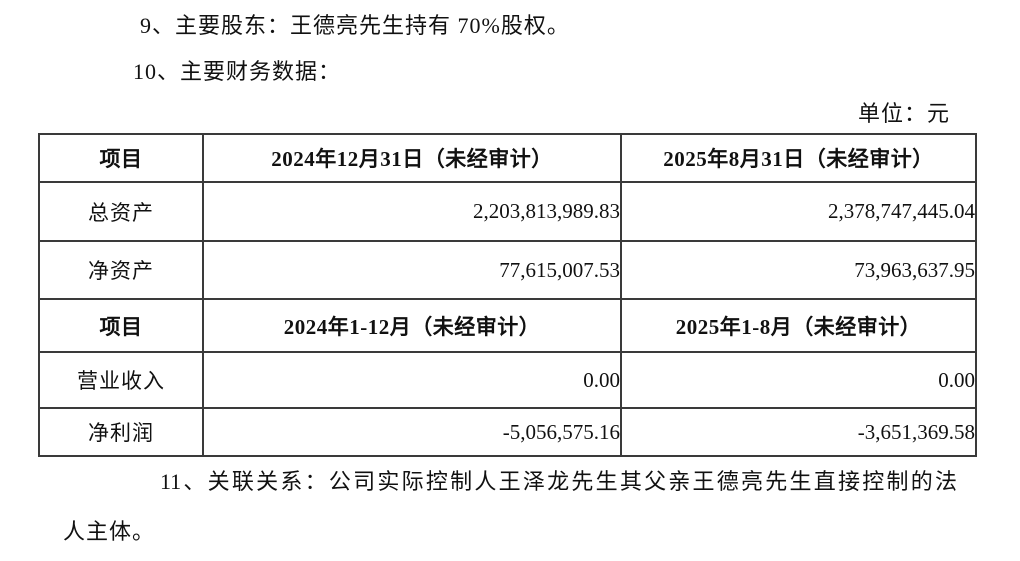 This screenshot has height=561, width=1020. I want to click on cell-total-assets-2025: 2,378,747,445.04, so click(798, 211).